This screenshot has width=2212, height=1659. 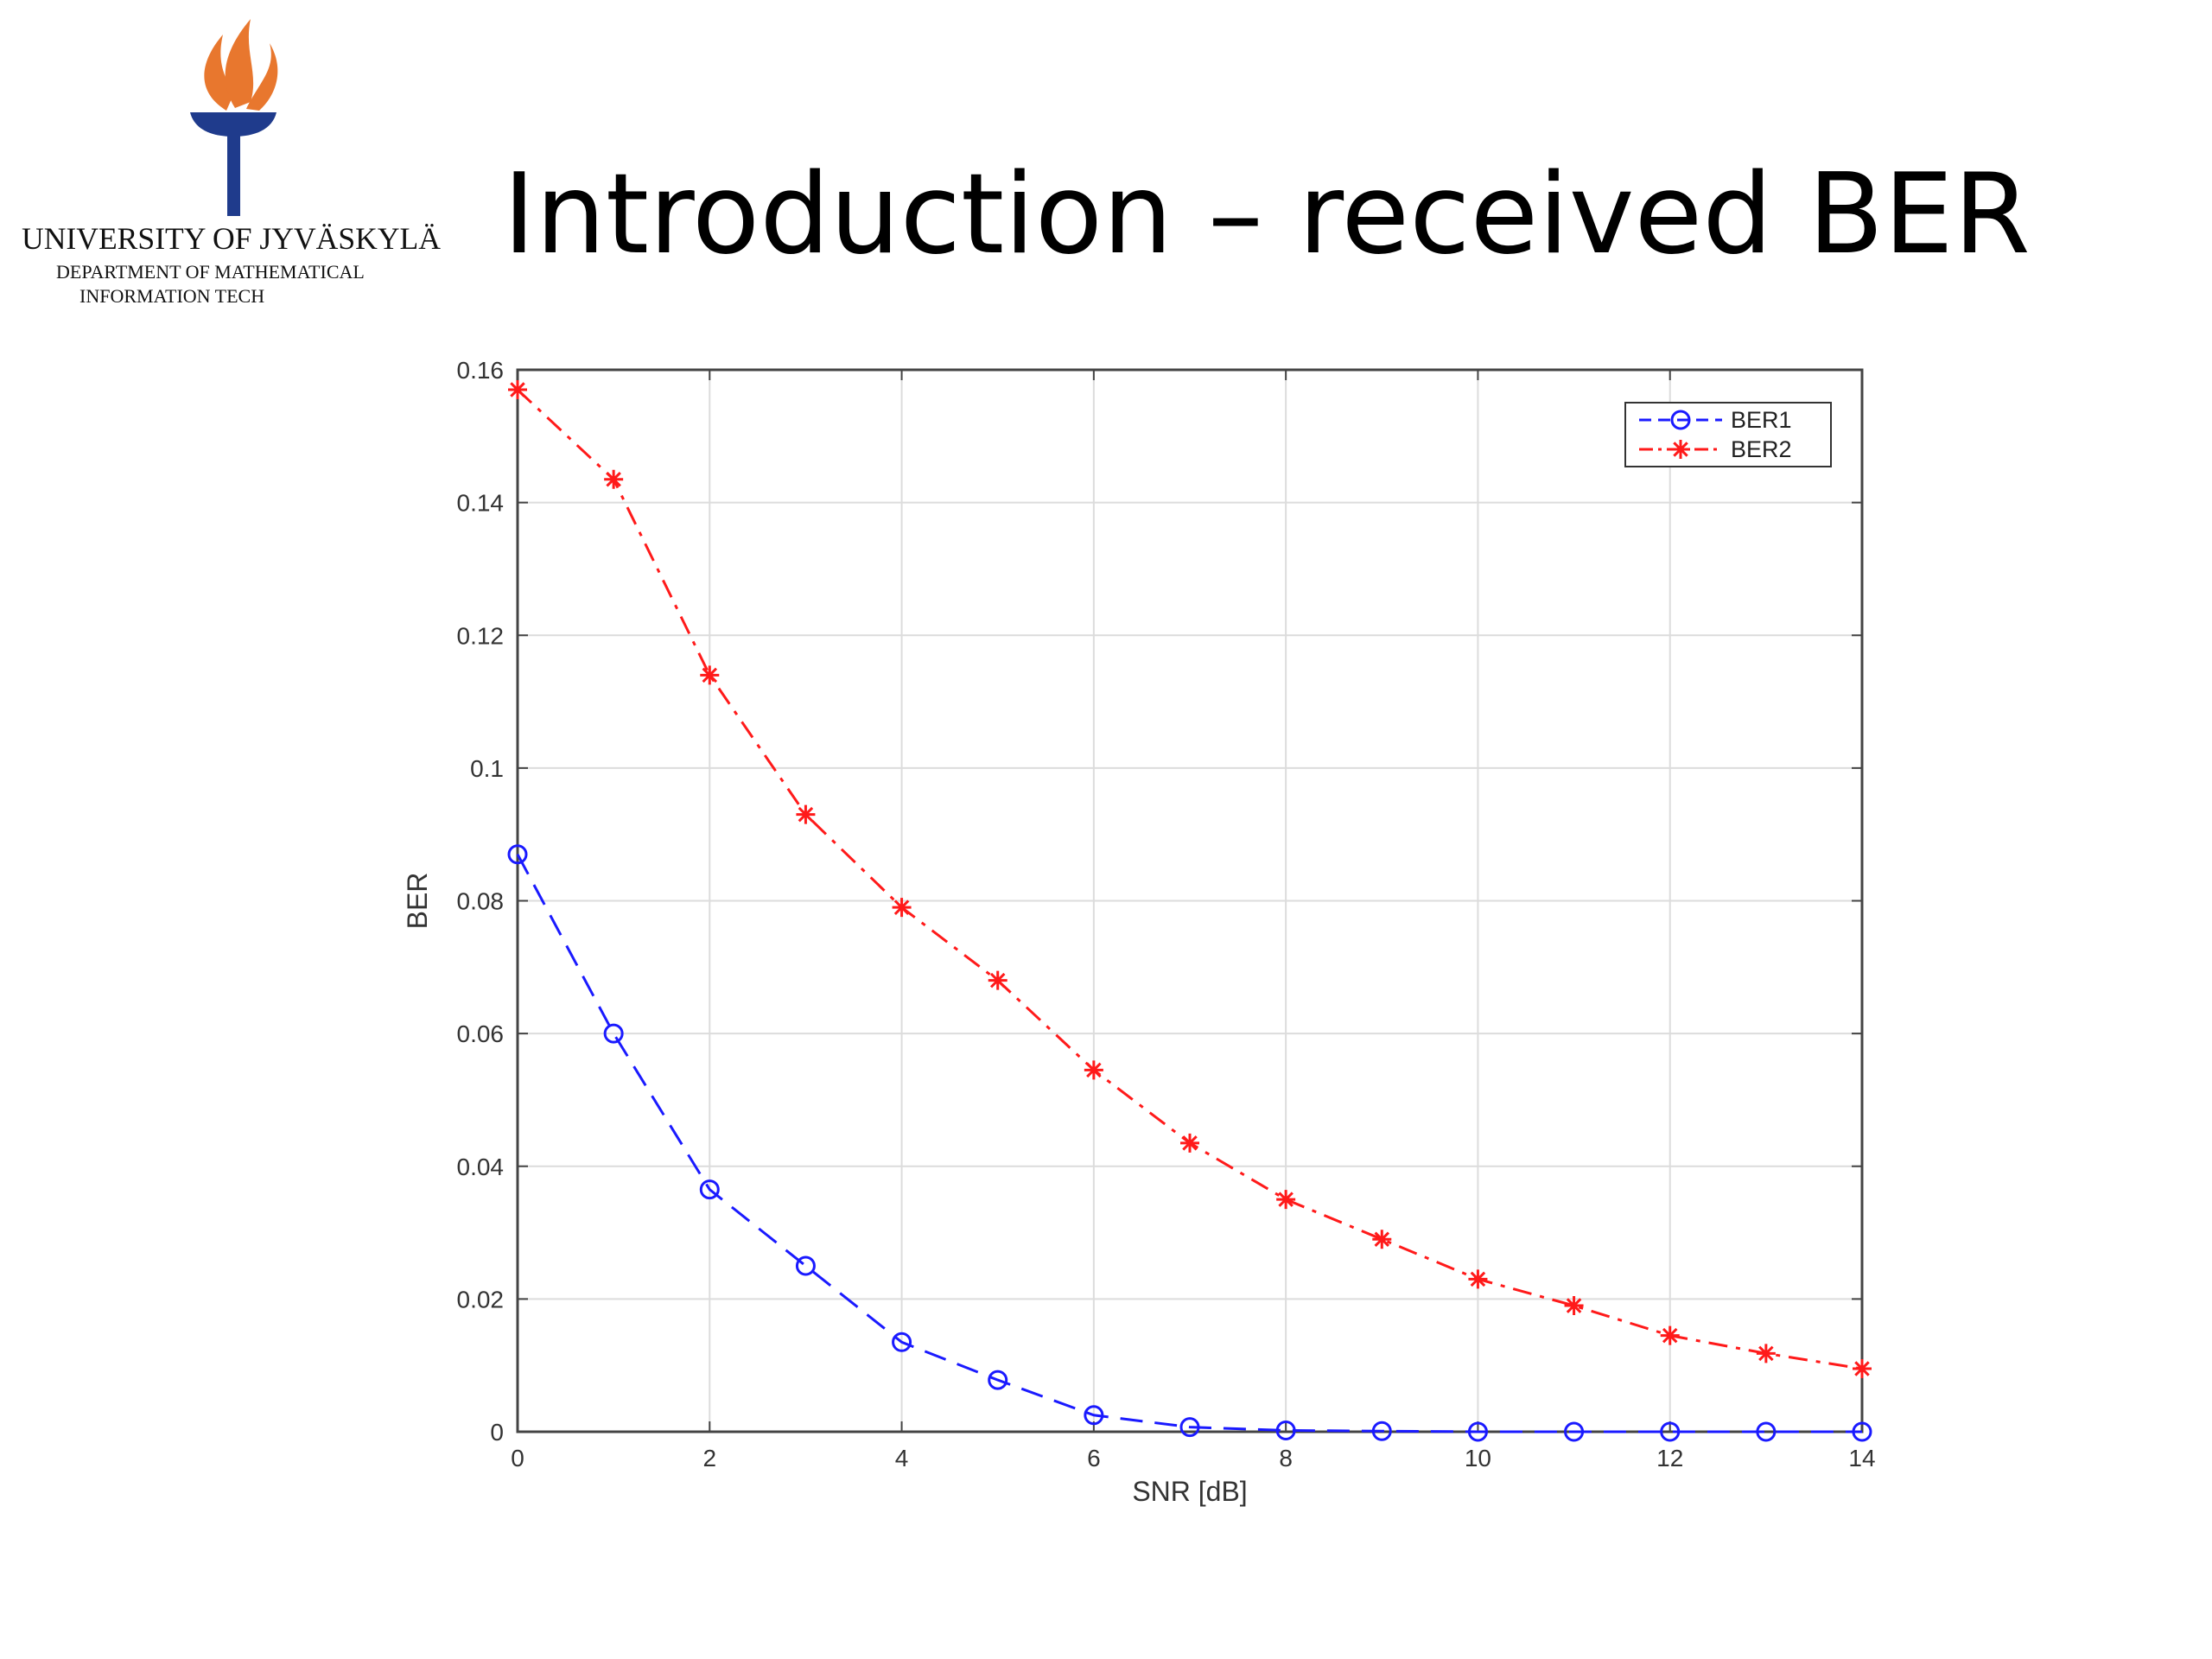 I want to click on y-tick-label: 0.02, so click(x=481, y=1299).